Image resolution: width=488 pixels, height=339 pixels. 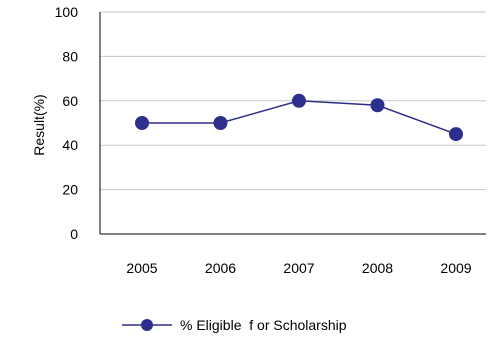 What do you see at coordinates (299, 100) in the screenshot?
I see `data-point-2007` at bounding box center [299, 100].